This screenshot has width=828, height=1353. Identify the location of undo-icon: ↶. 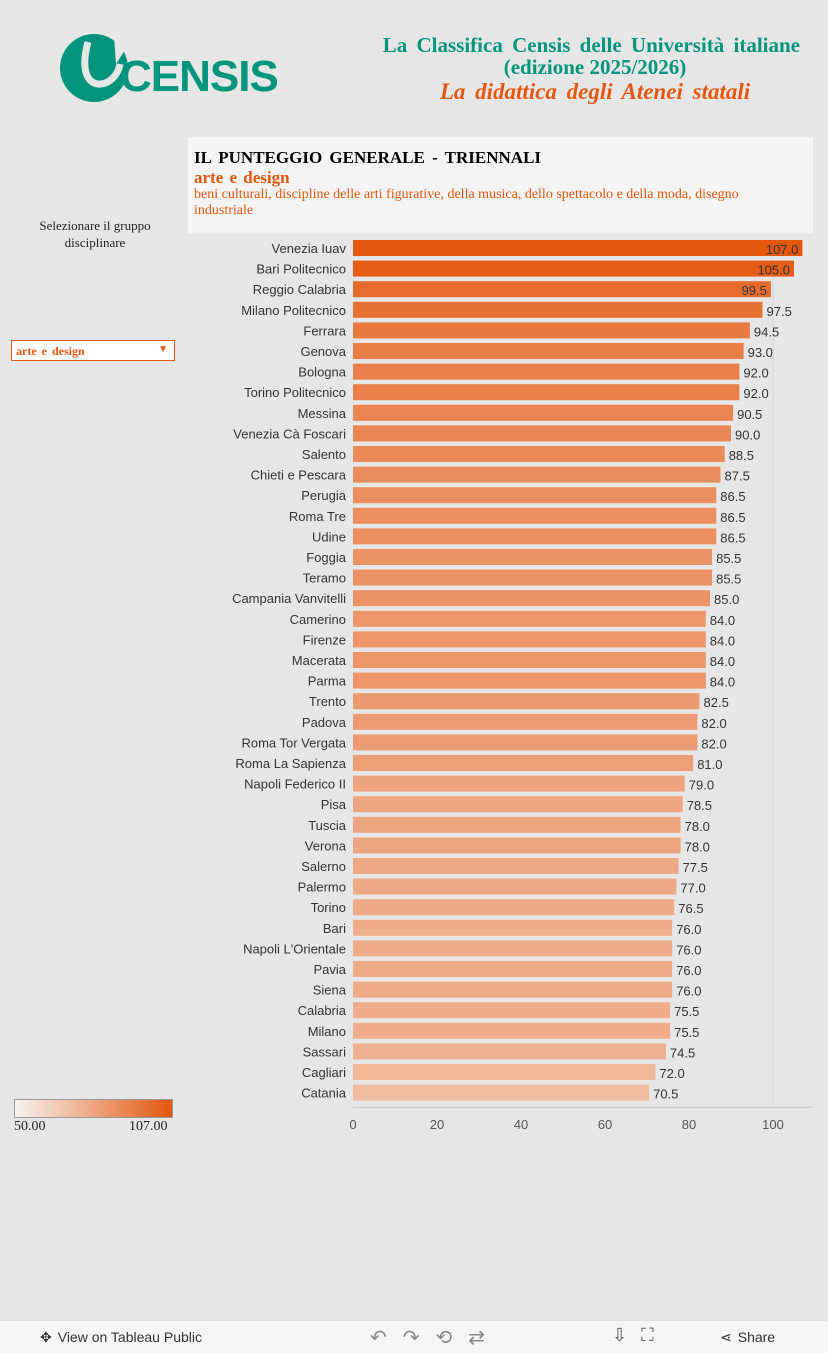
(386, 1338).